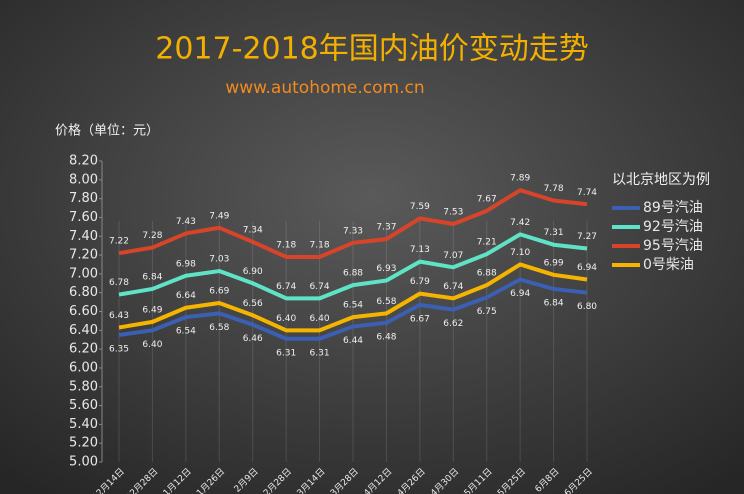  Describe the element at coordinates (520, 253) in the screenshot. I see `data-label: 7.10` at that location.